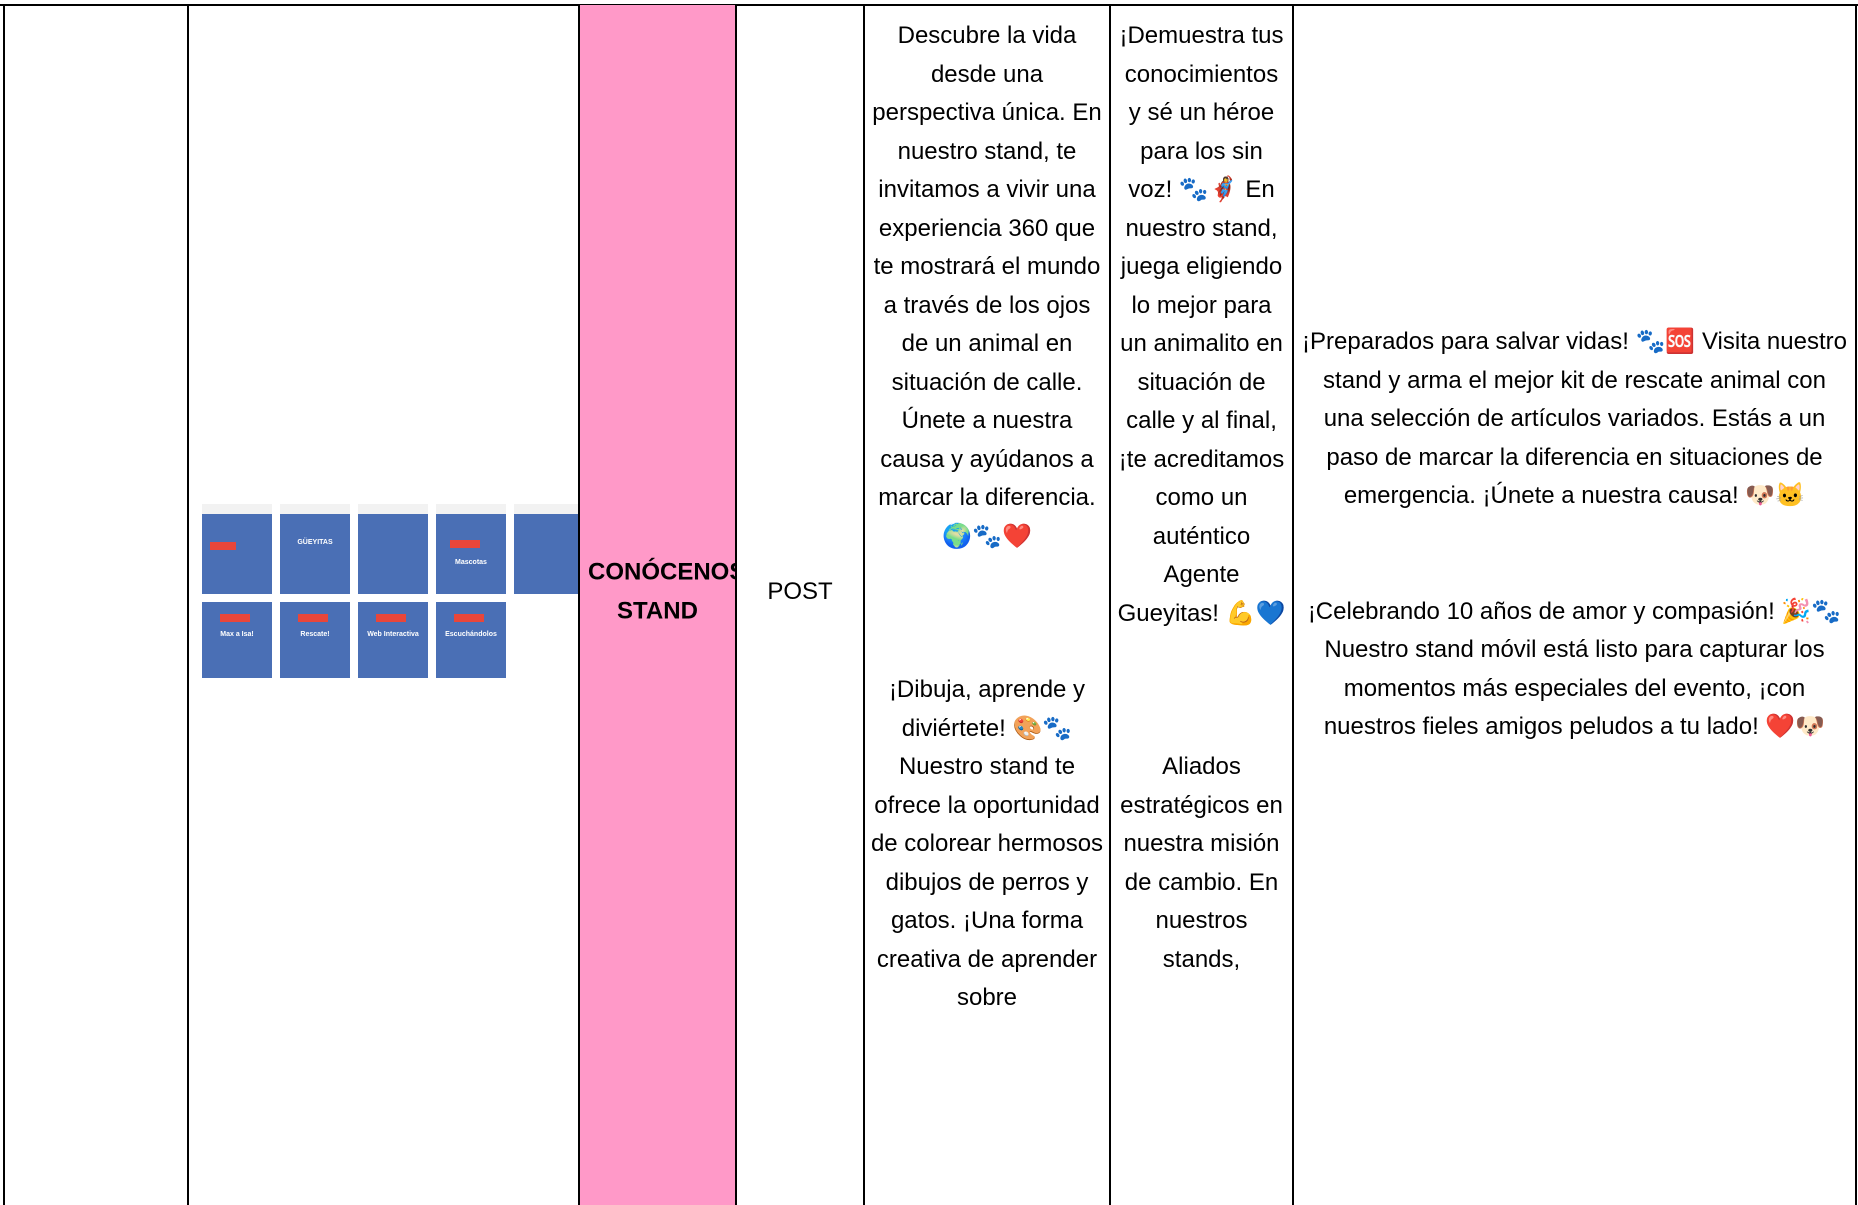 This screenshot has width=1858, height=1205. I want to click on thumb-label: Escuchándolos, so click(471, 634).